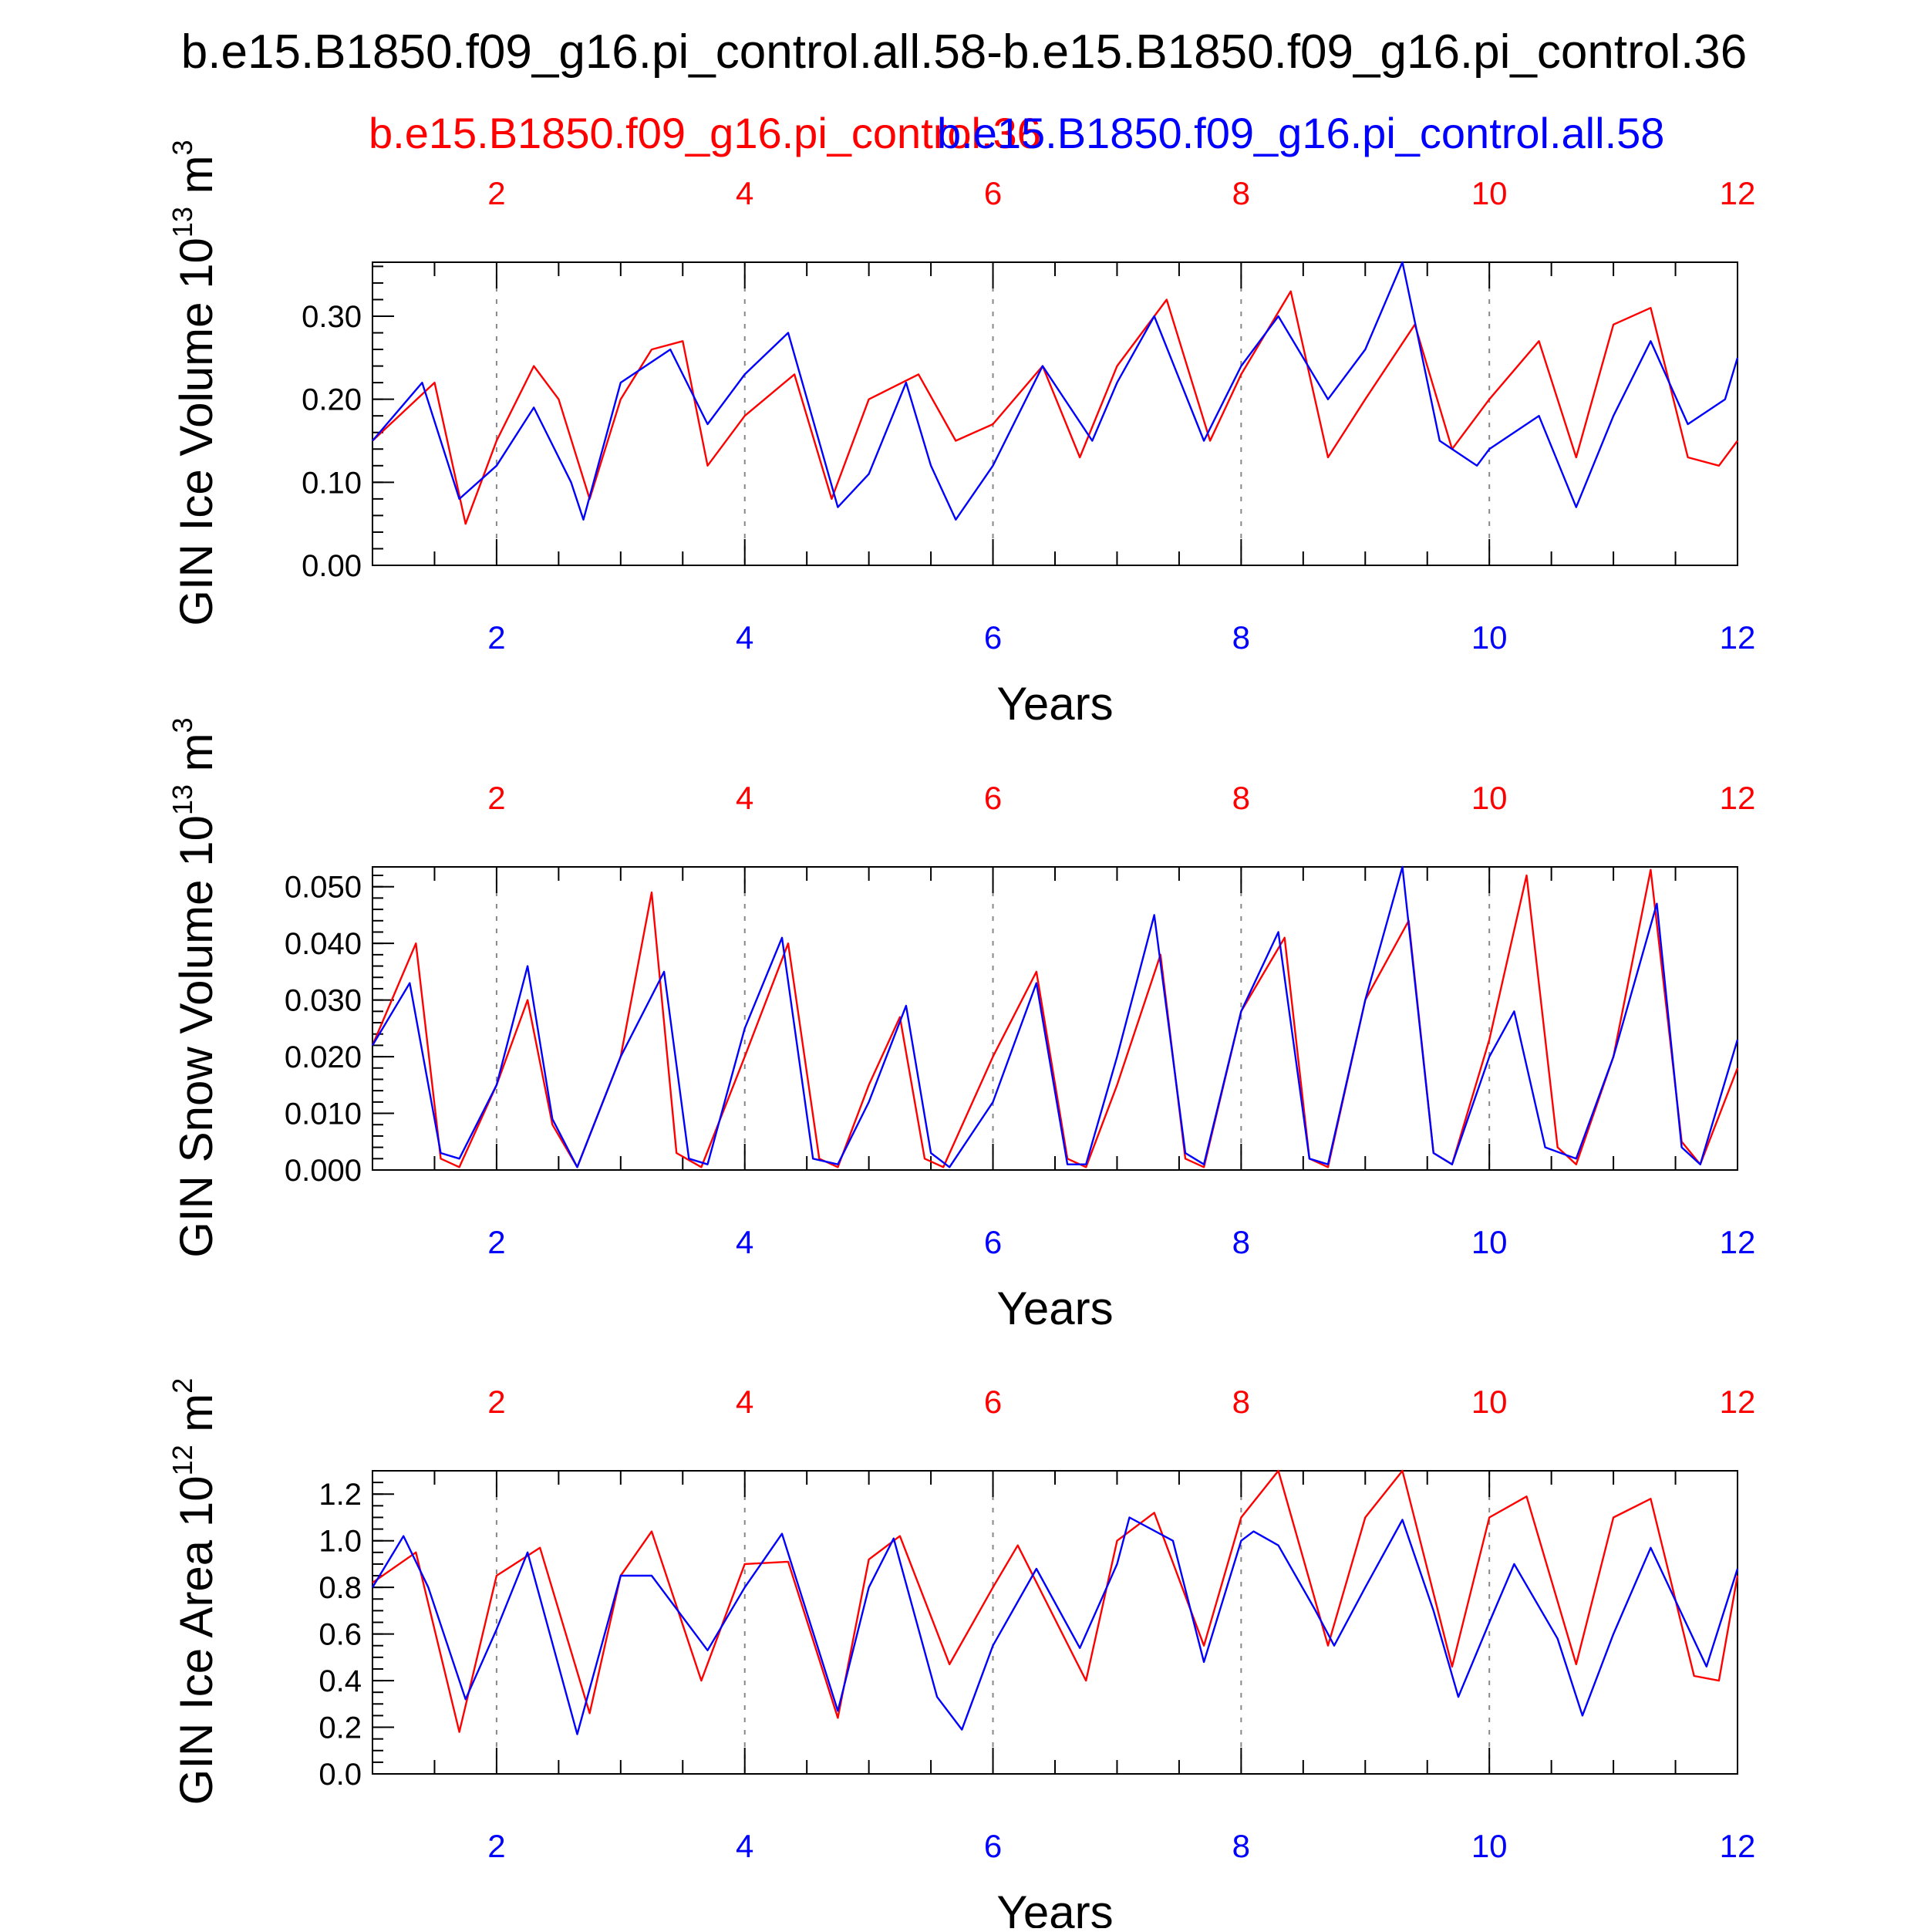  I want to click on y-axis-title-ylabel: GIN Ice Area 10, so click(196, 1640).